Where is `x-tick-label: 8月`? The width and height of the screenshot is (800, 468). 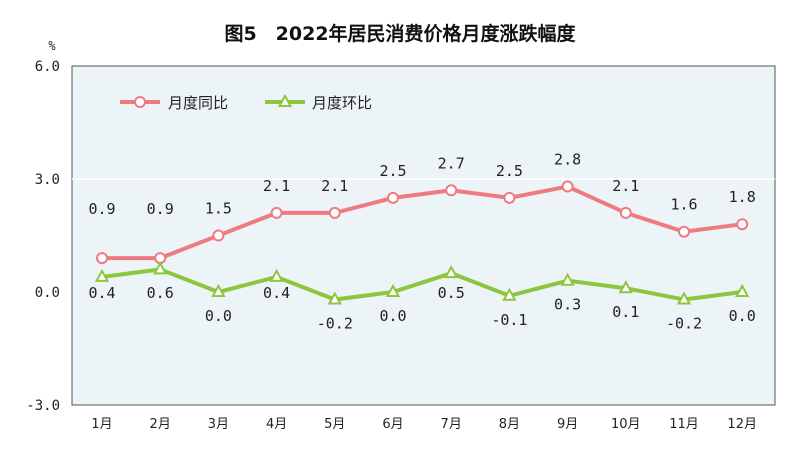
x-tick-label: 8月 is located at coordinates (509, 424).